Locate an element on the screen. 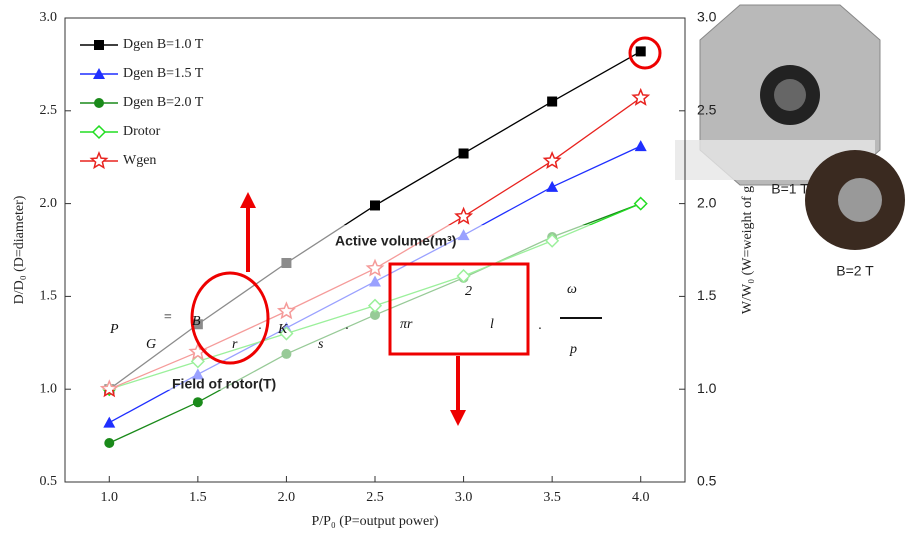 This screenshot has height=538, width=909. formula-part: πr is located at coordinates (406, 324).